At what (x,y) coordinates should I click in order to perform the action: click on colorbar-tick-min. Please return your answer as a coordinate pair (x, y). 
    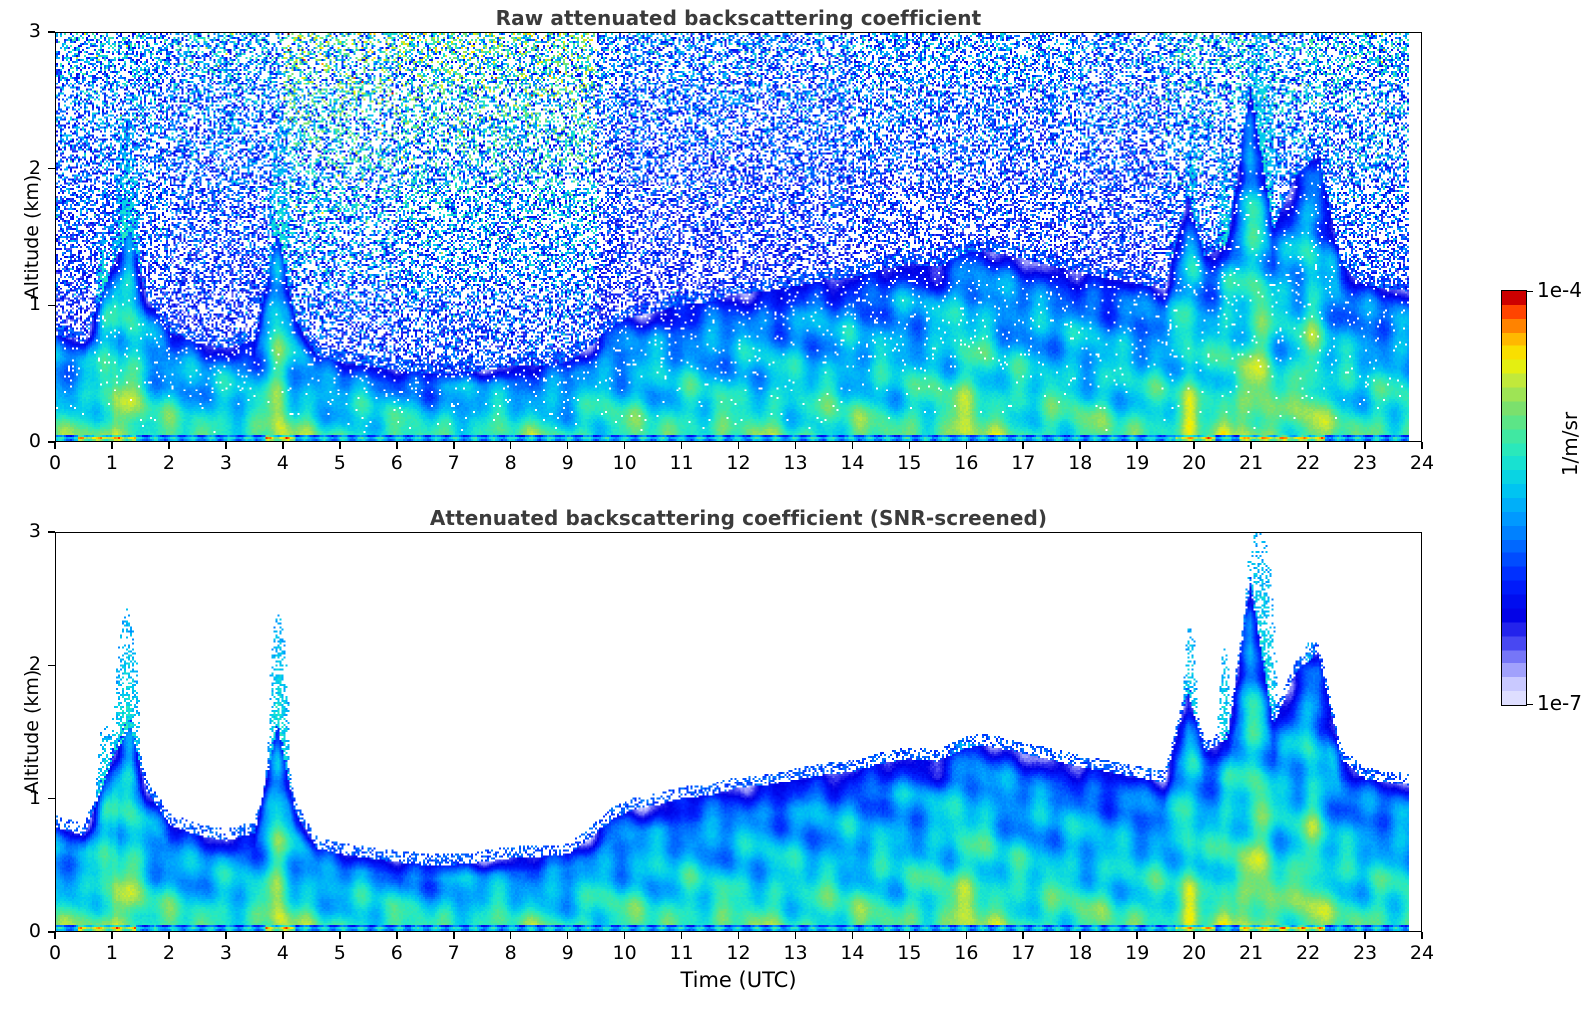
    Looking at the image, I should click on (1530, 705).